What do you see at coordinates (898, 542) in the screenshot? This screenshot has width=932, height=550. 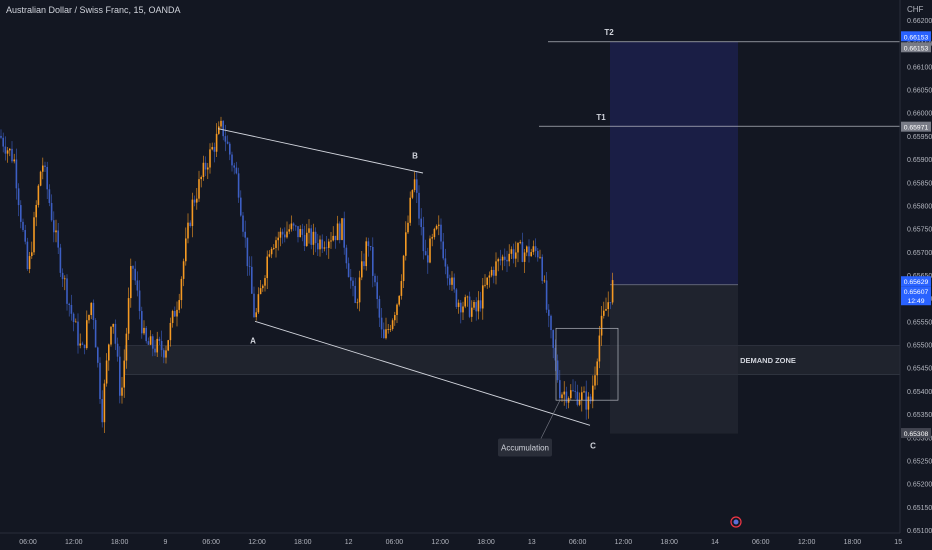 I see `time-tick-label: 15` at bounding box center [898, 542].